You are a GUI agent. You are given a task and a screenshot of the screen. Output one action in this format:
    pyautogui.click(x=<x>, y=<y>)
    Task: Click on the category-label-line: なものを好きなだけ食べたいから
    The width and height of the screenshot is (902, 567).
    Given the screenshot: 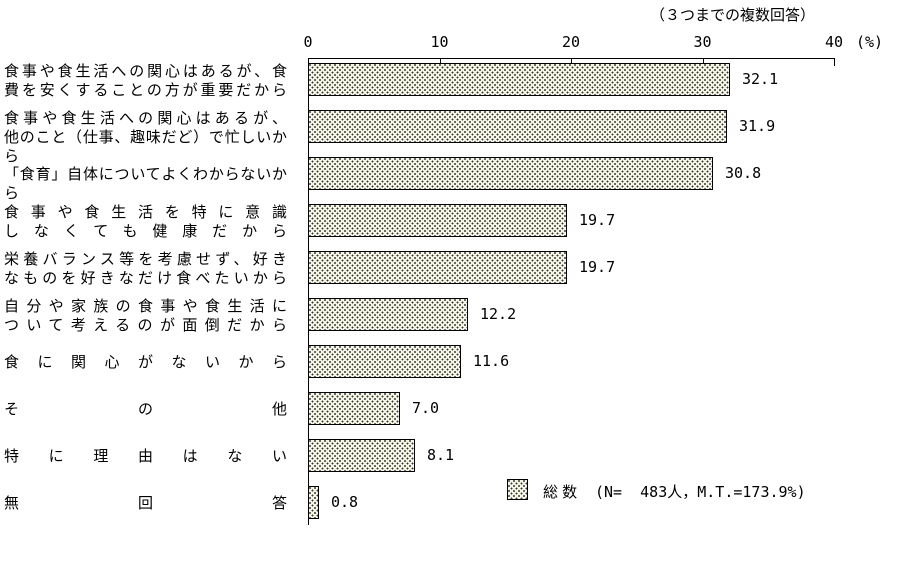 What is the action you would take?
    pyautogui.click(x=145, y=278)
    